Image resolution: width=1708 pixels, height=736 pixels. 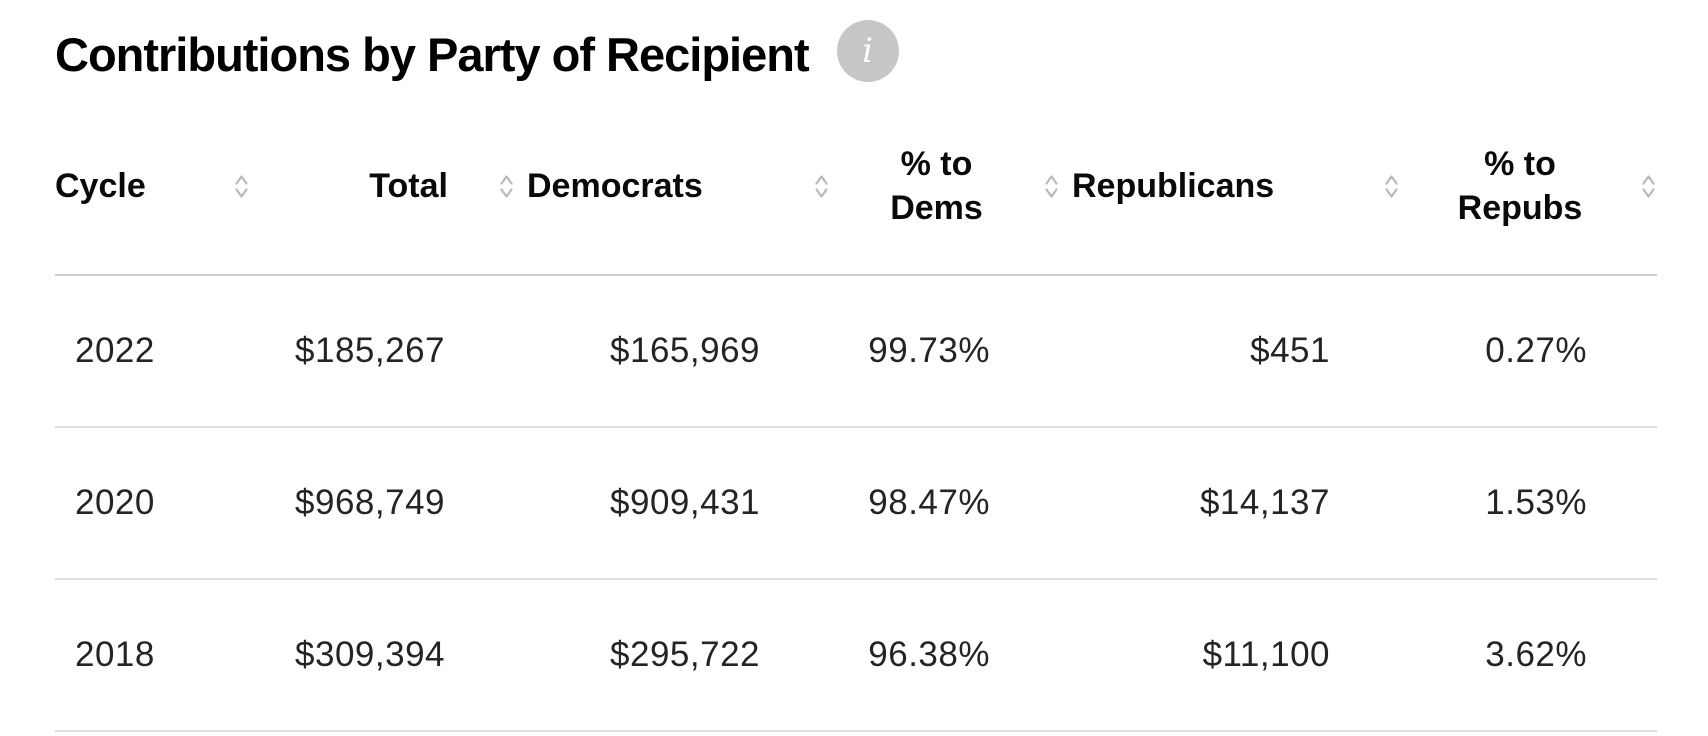 I want to click on page-title: Contributions by Party of Recipient, so click(x=432, y=54).